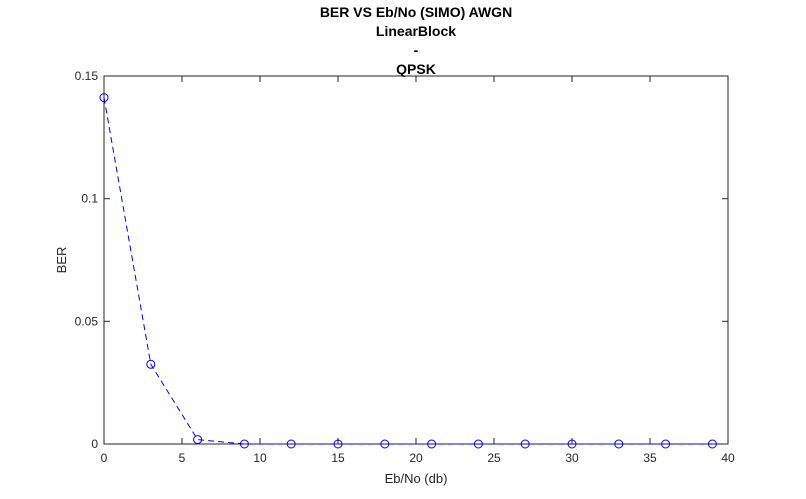  Describe the element at coordinates (338, 458) in the screenshot. I see `x-tick-label: 15` at that location.